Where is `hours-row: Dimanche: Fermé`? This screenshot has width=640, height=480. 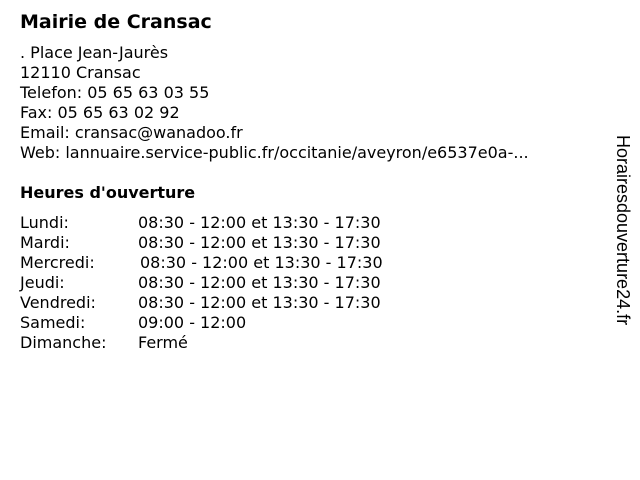 hours-row: Dimanche: Fermé is located at coordinates (104, 343).